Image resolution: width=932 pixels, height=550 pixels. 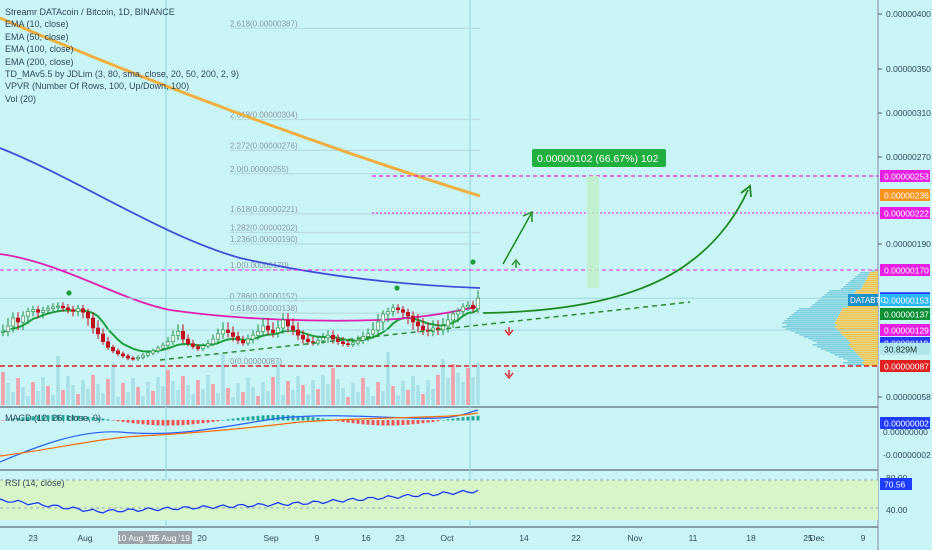 I want to click on price-badge, so click(x=905, y=300).